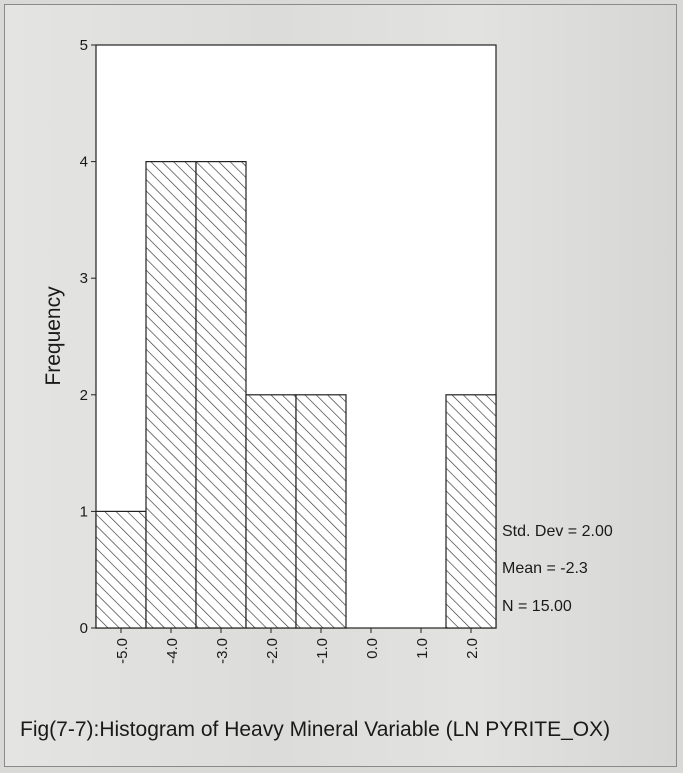 Image resolution: width=683 pixels, height=773 pixels. I want to click on y-axis-label: Frequency, so click(53, 336).